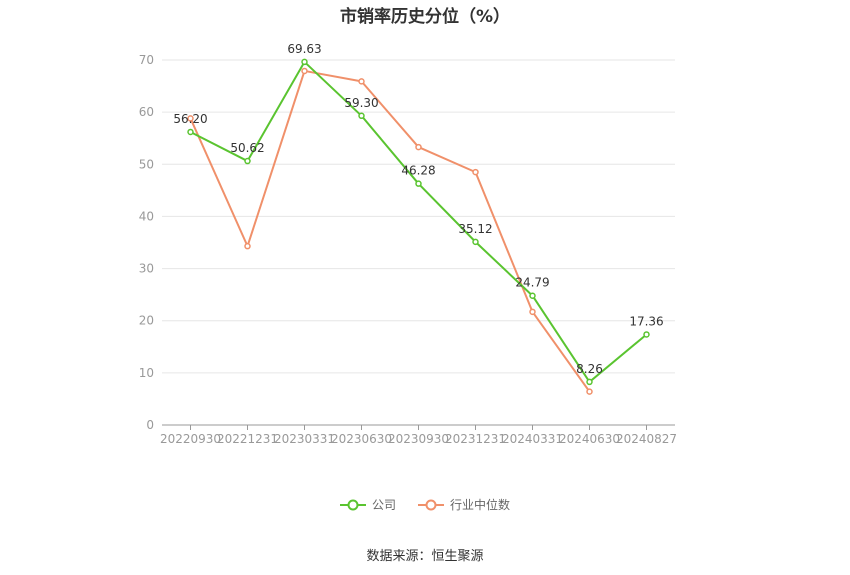 Image resolution: width=850 pixels, height=575 pixels. I want to click on y-tick-label: 0, so click(150, 425).